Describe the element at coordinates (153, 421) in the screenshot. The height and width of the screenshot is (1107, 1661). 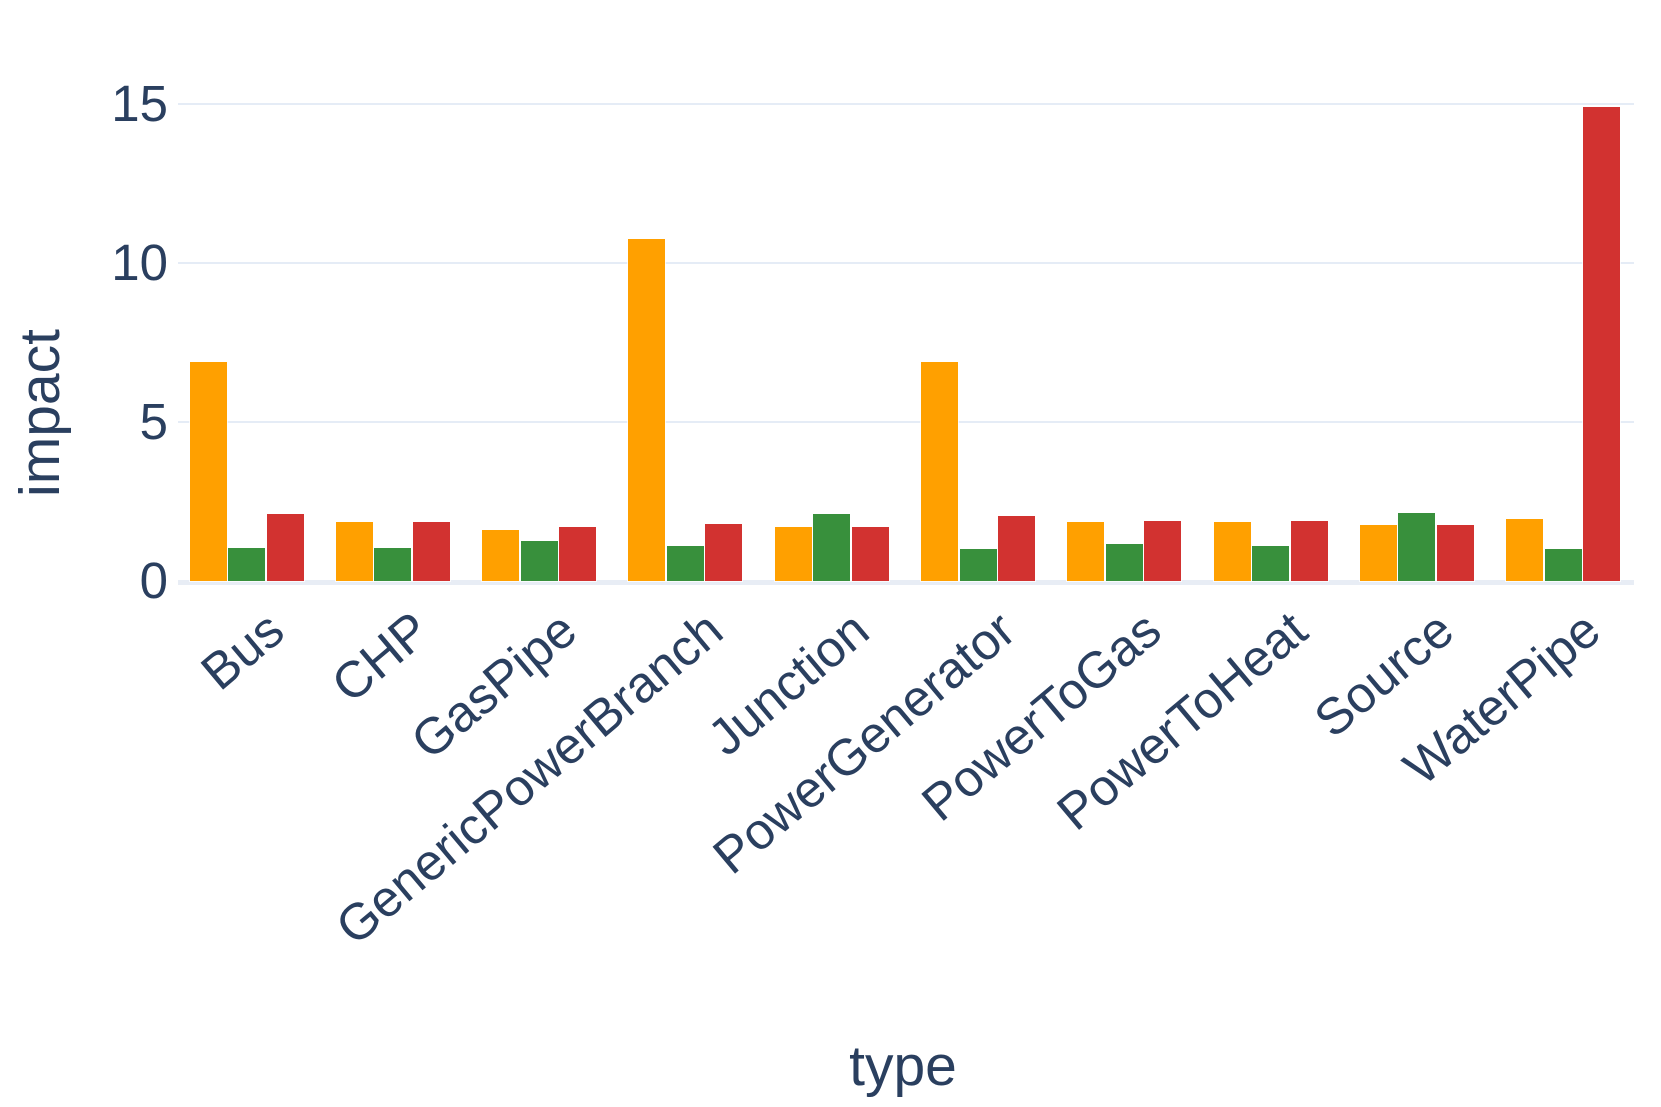
I see `y-tick-label-5: 5` at that location.